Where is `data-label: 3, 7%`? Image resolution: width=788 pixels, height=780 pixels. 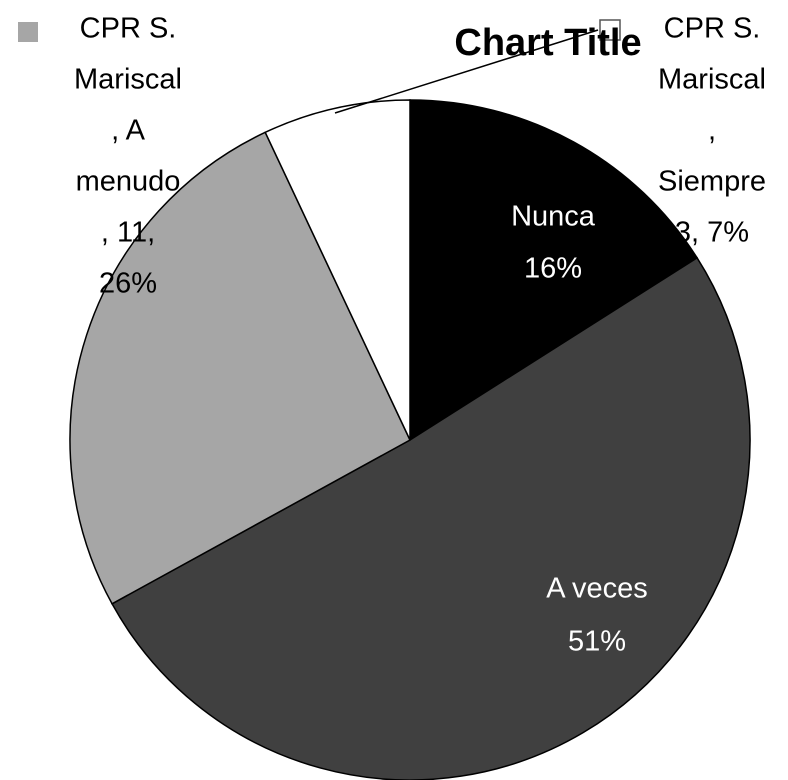 data-label: 3, 7% is located at coordinates (712, 233).